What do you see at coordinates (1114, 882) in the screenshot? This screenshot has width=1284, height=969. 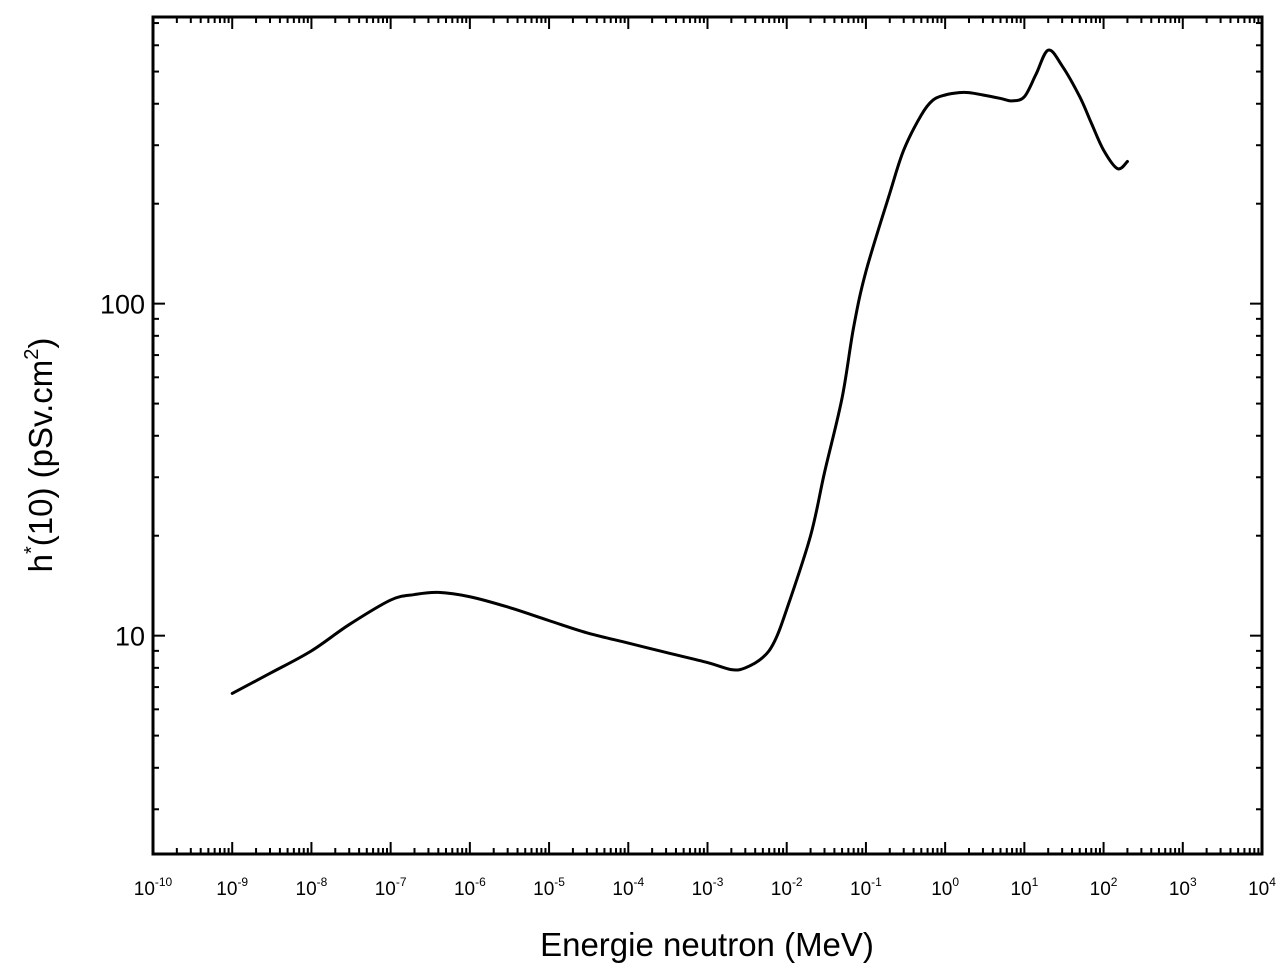 I see `x-tick-label-exponent: 2` at bounding box center [1114, 882].